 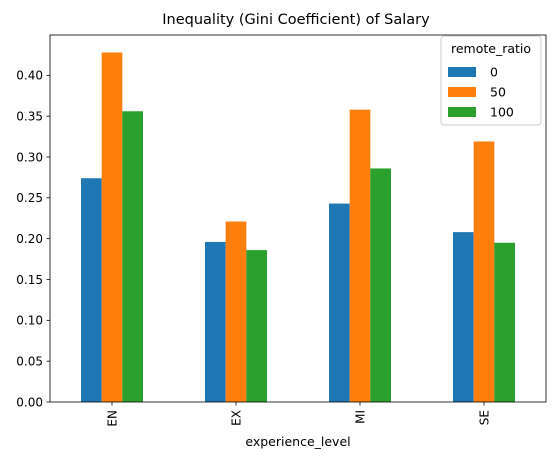 What do you see at coordinates (296, 20) in the screenshot?
I see `chart-title: Inequality (Gini Coefficient) of Salary` at bounding box center [296, 20].